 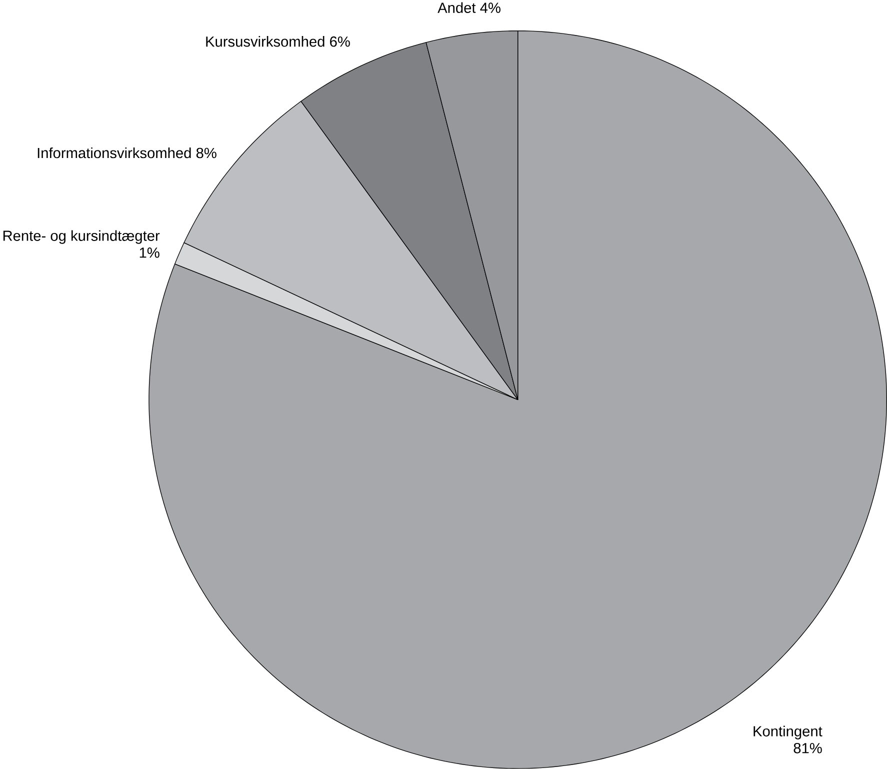 What do you see at coordinates (265, 41) in the screenshot?
I see `slice-label: Kursusvirksomhed` at bounding box center [265, 41].